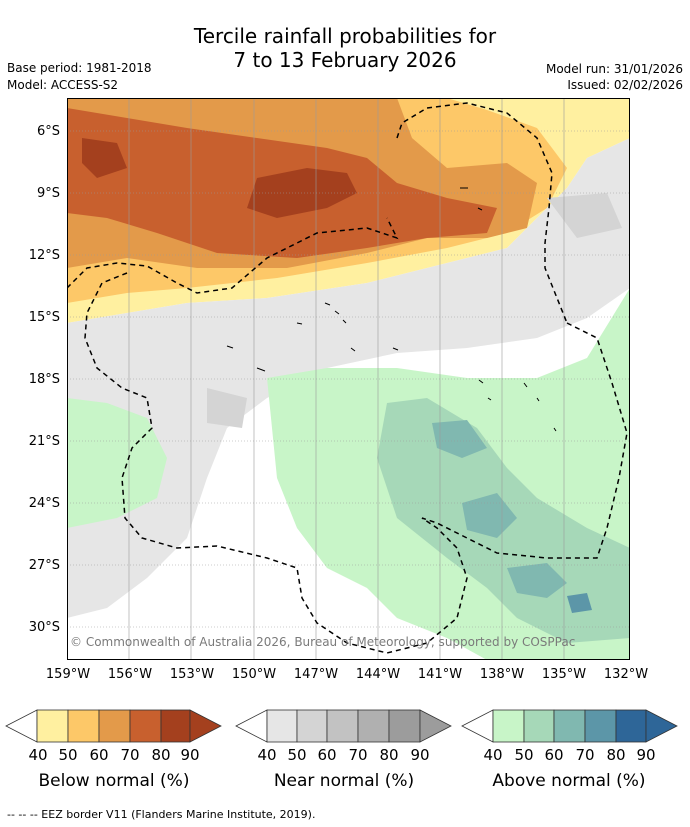 The image size is (690, 827). I want to click on island-marks, so click(391, 309).